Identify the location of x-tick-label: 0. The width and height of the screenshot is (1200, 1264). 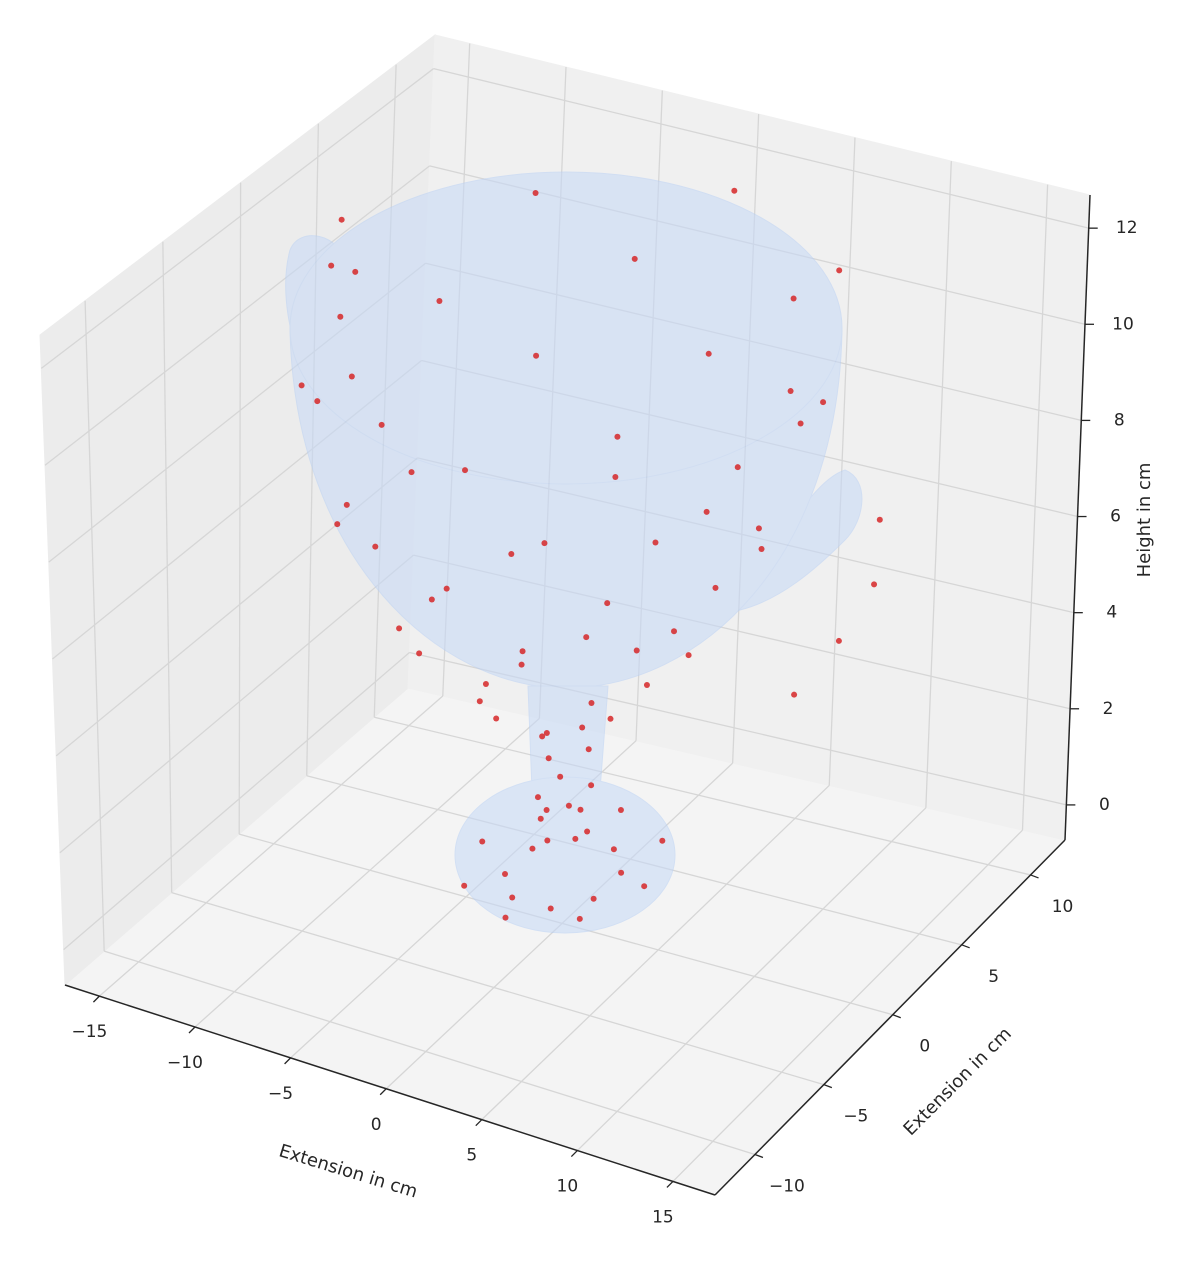
(376, 1125).